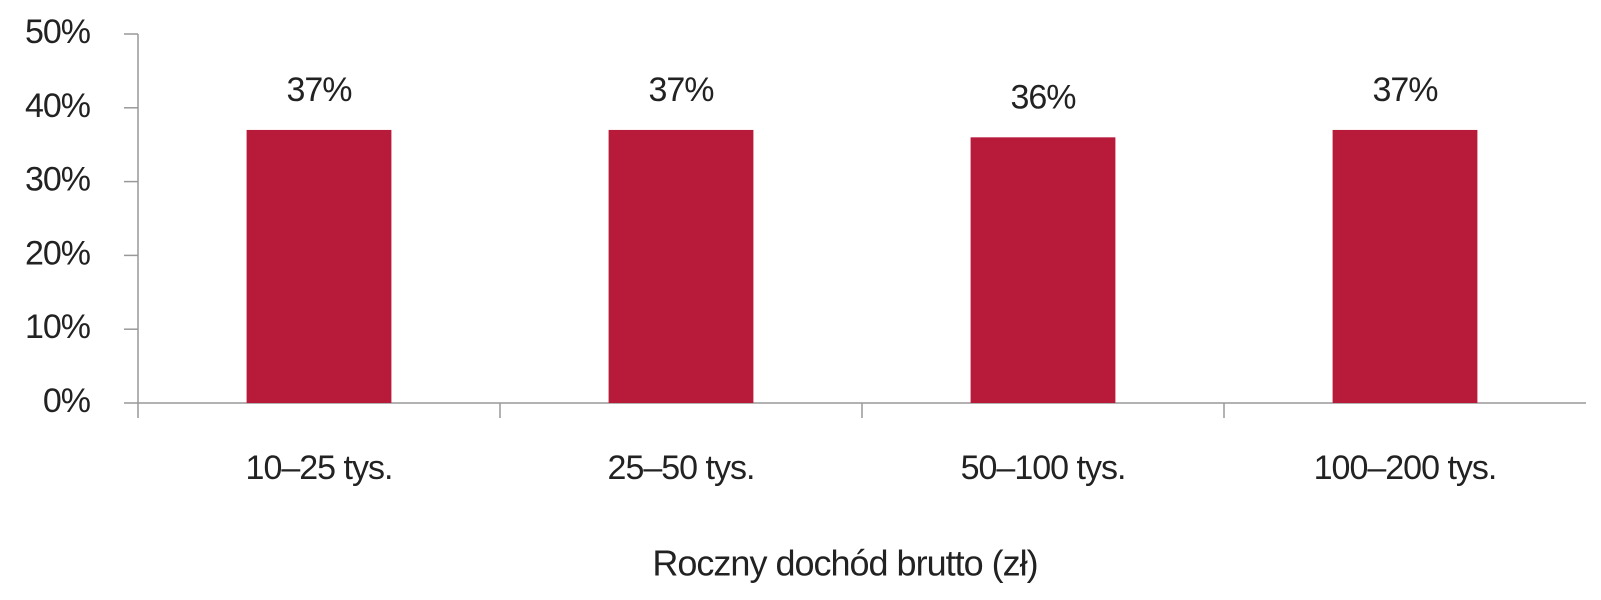 Image resolution: width=1601 pixels, height=600 pixels. I want to click on x-tick-label: 100–200 tys., so click(1405, 468).